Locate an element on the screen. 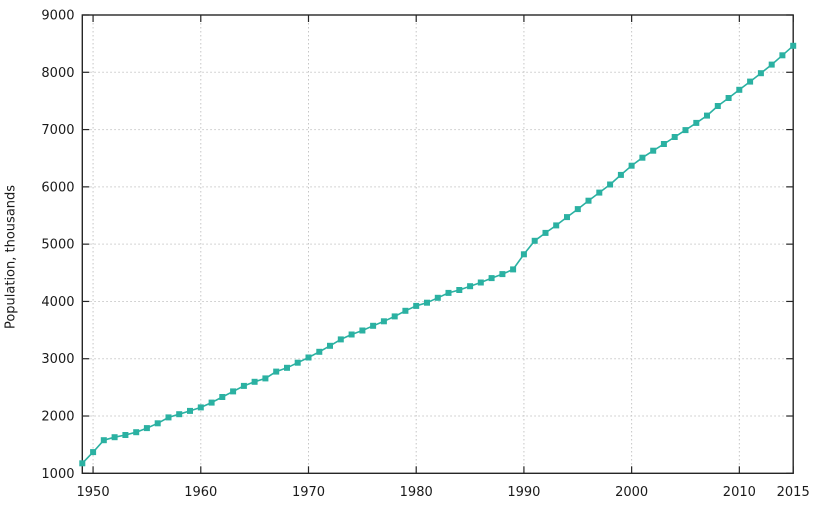 This screenshot has width=819, height=512. data-point-1971 is located at coordinates (319, 351).